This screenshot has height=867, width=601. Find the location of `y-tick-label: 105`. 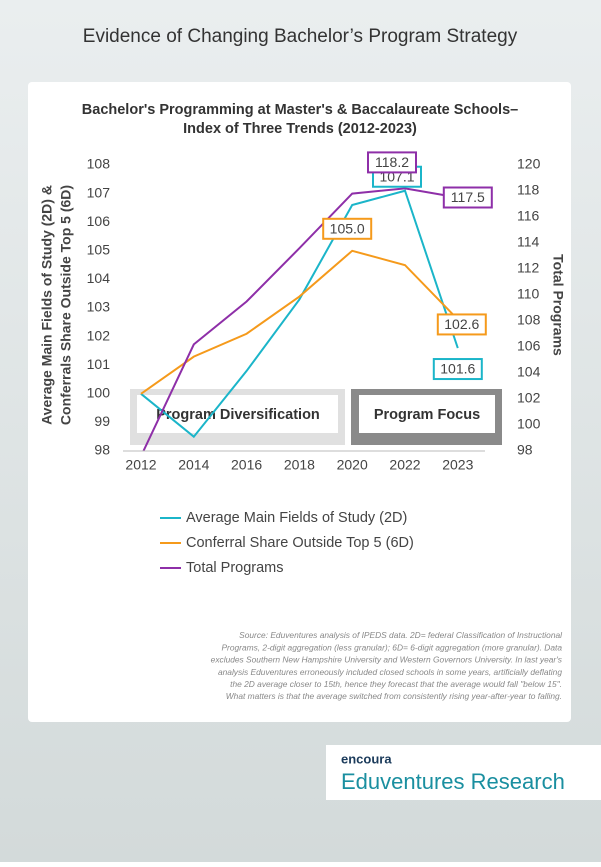

y-tick-label: 105 is located at coordinates (99, 250).